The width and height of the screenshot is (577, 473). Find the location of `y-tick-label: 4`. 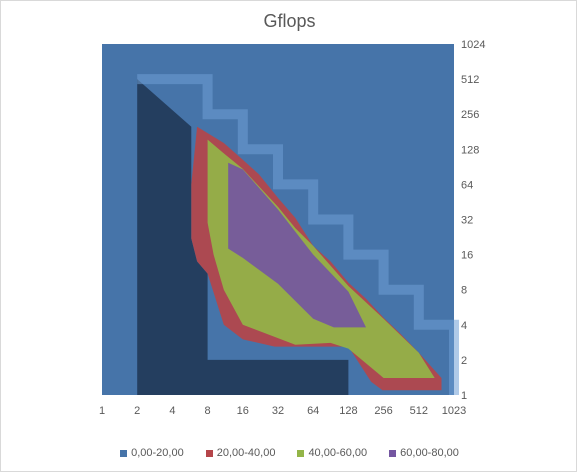

y-tick-label: 4 is located at coordinates (464, 326).